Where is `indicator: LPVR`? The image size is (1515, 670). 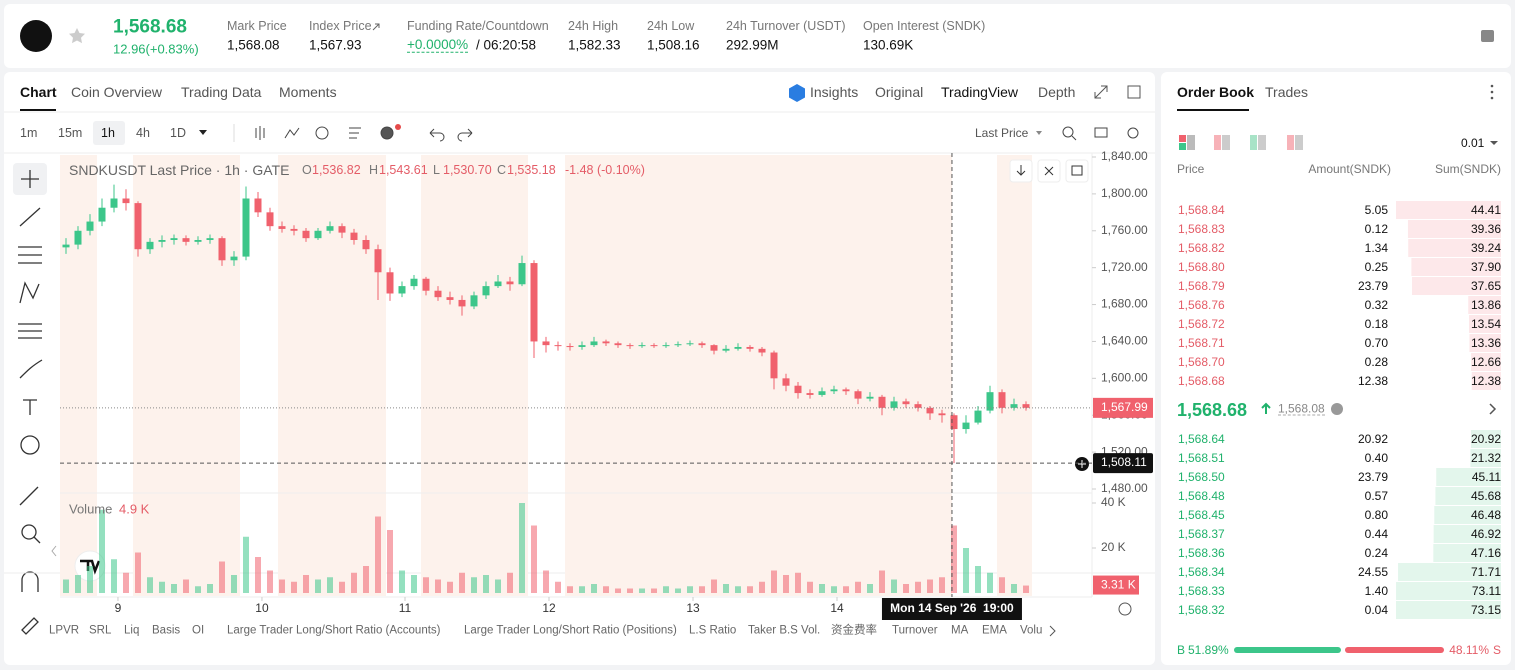 indicator: LPVR is located at coordinates (64, 630).